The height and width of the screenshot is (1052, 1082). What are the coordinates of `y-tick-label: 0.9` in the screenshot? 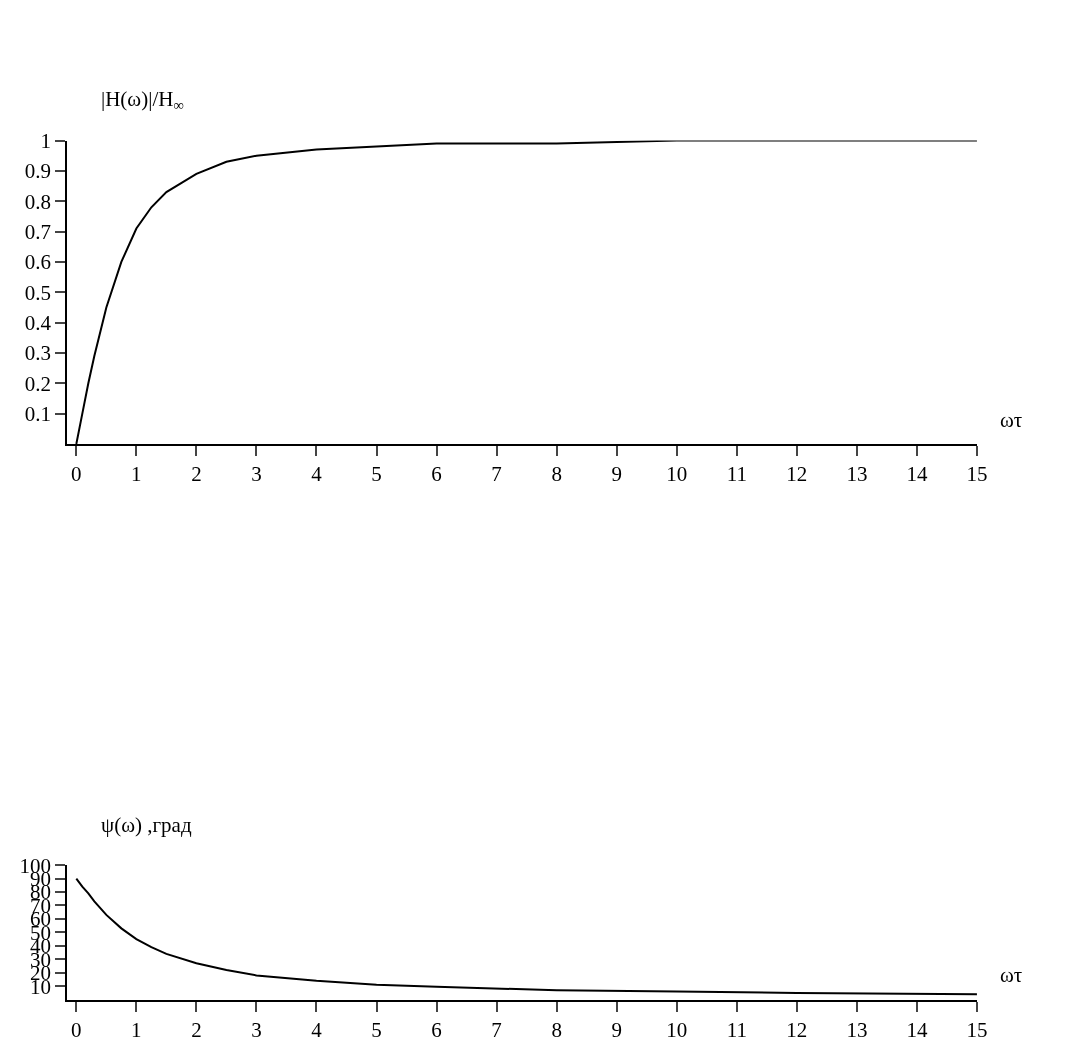 It's located at (38, 171).